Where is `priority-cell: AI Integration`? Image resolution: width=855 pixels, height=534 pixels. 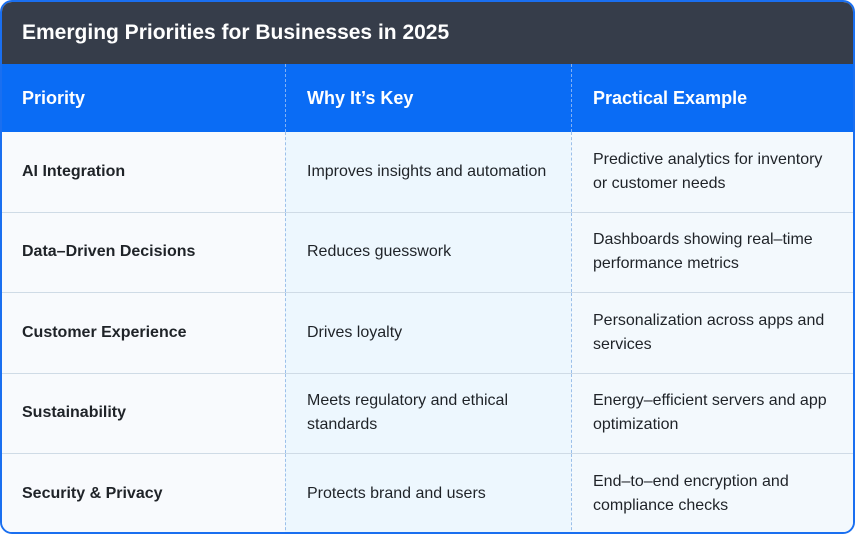
priority-cell: AI Integration is located at coordinates (143, 172).